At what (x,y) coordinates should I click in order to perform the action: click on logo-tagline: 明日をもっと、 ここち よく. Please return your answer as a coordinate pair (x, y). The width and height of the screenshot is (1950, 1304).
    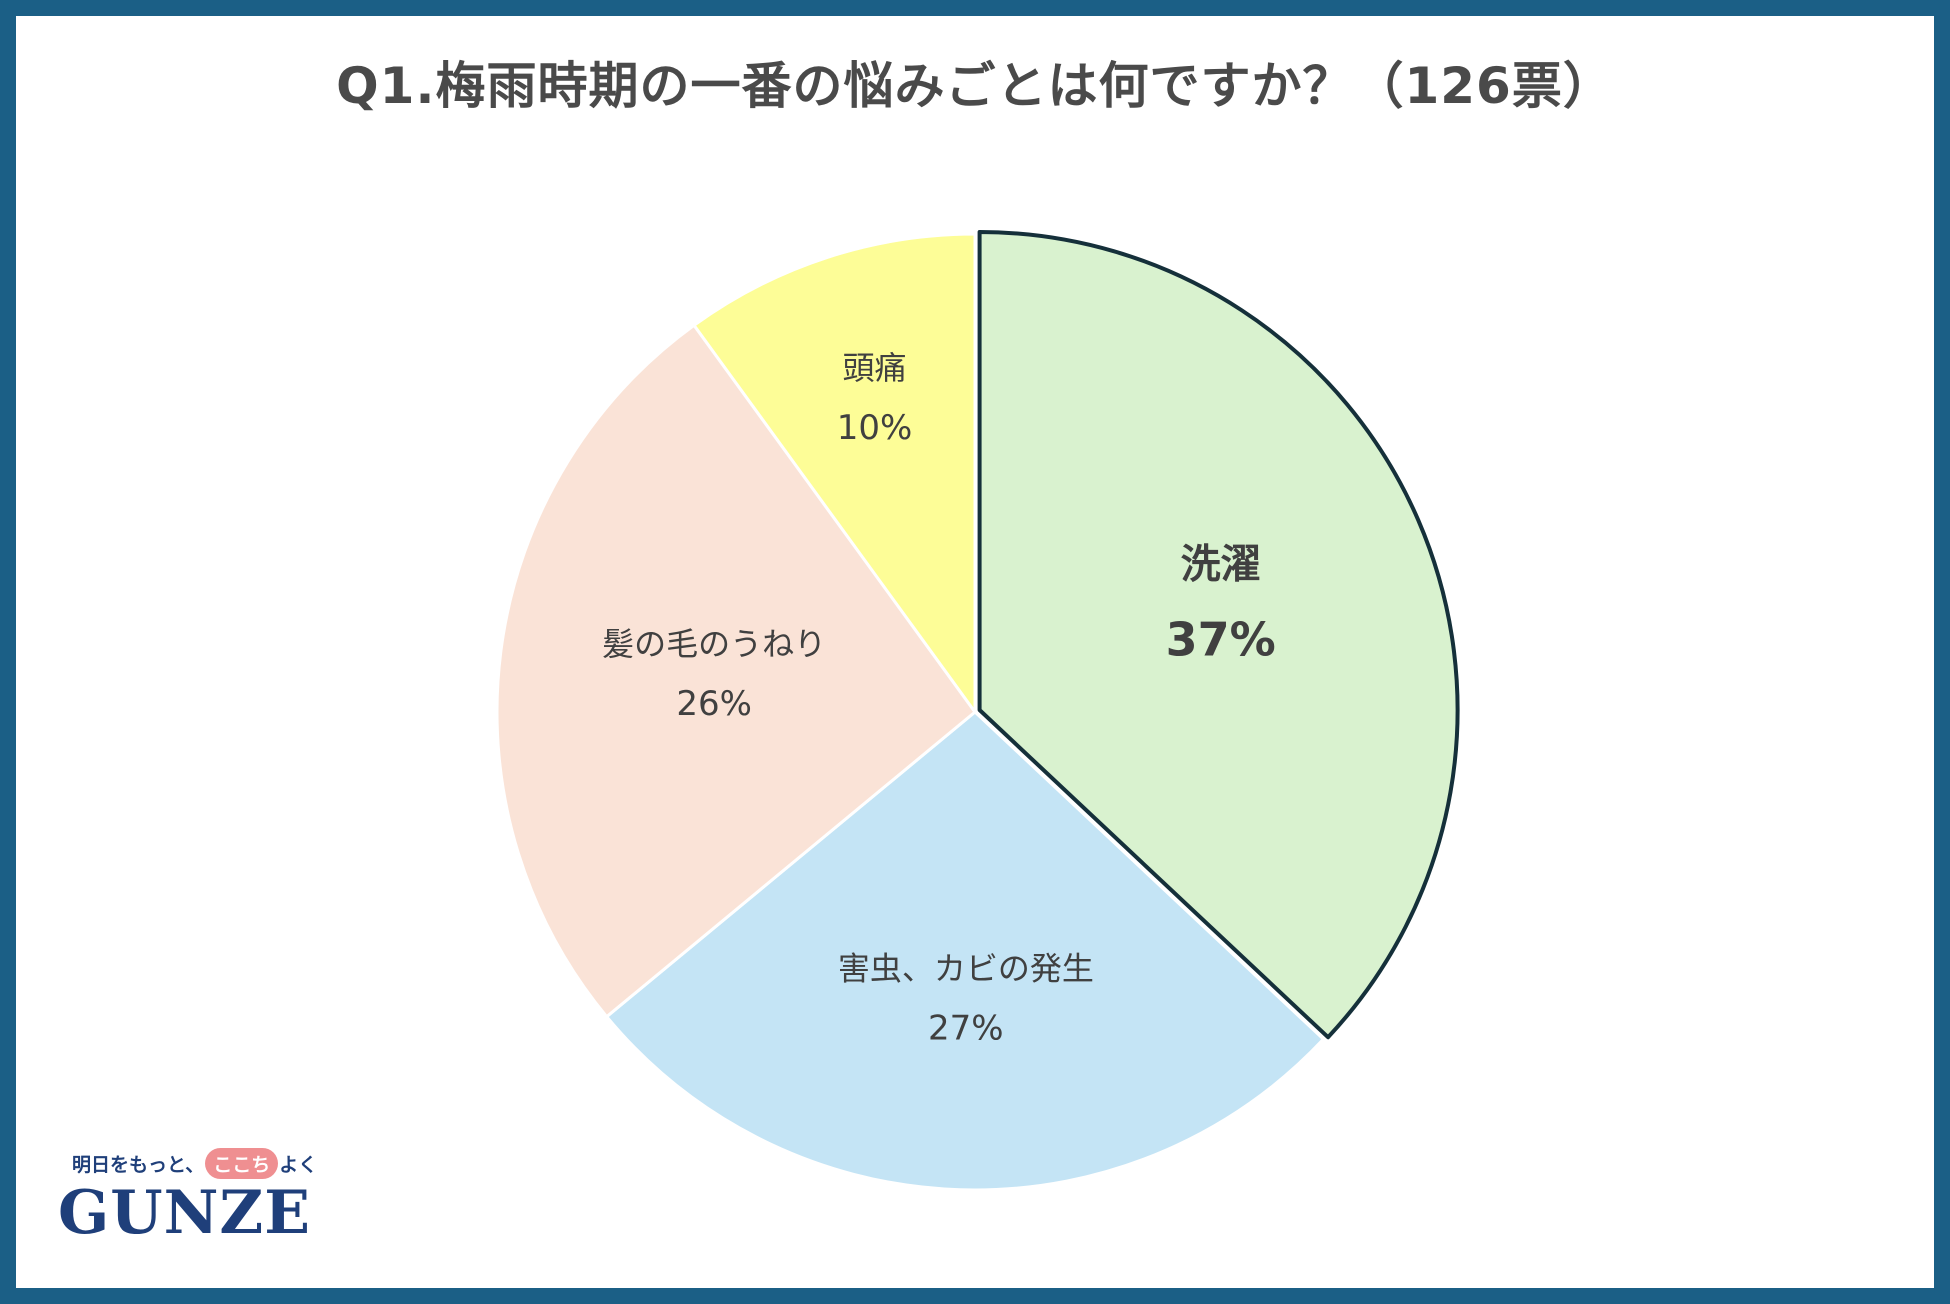
    Looking at the image, I should click on (194, 1163).